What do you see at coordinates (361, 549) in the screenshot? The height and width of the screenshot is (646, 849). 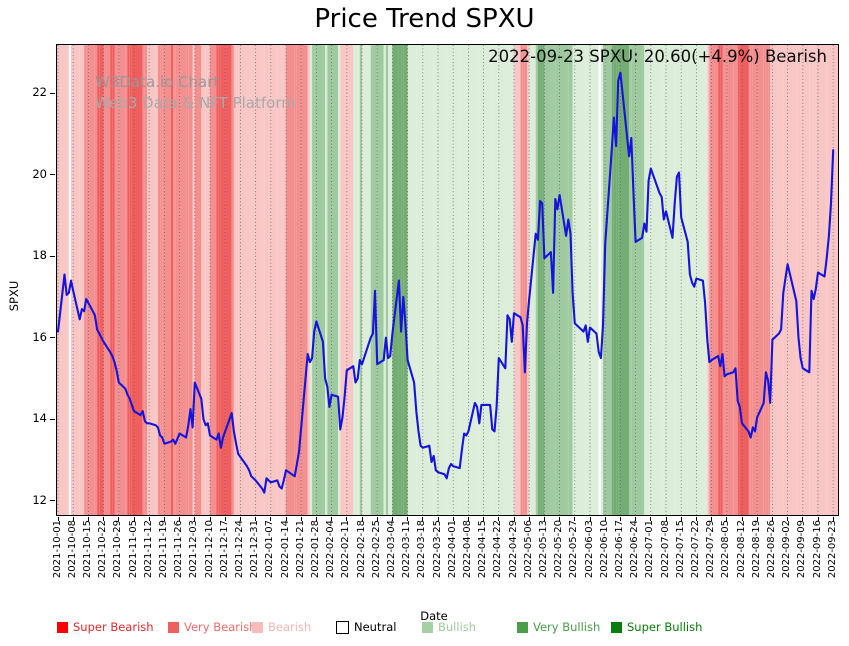 I see `x-tick-label: 2022-02-18` at bounding box center [361, 549].